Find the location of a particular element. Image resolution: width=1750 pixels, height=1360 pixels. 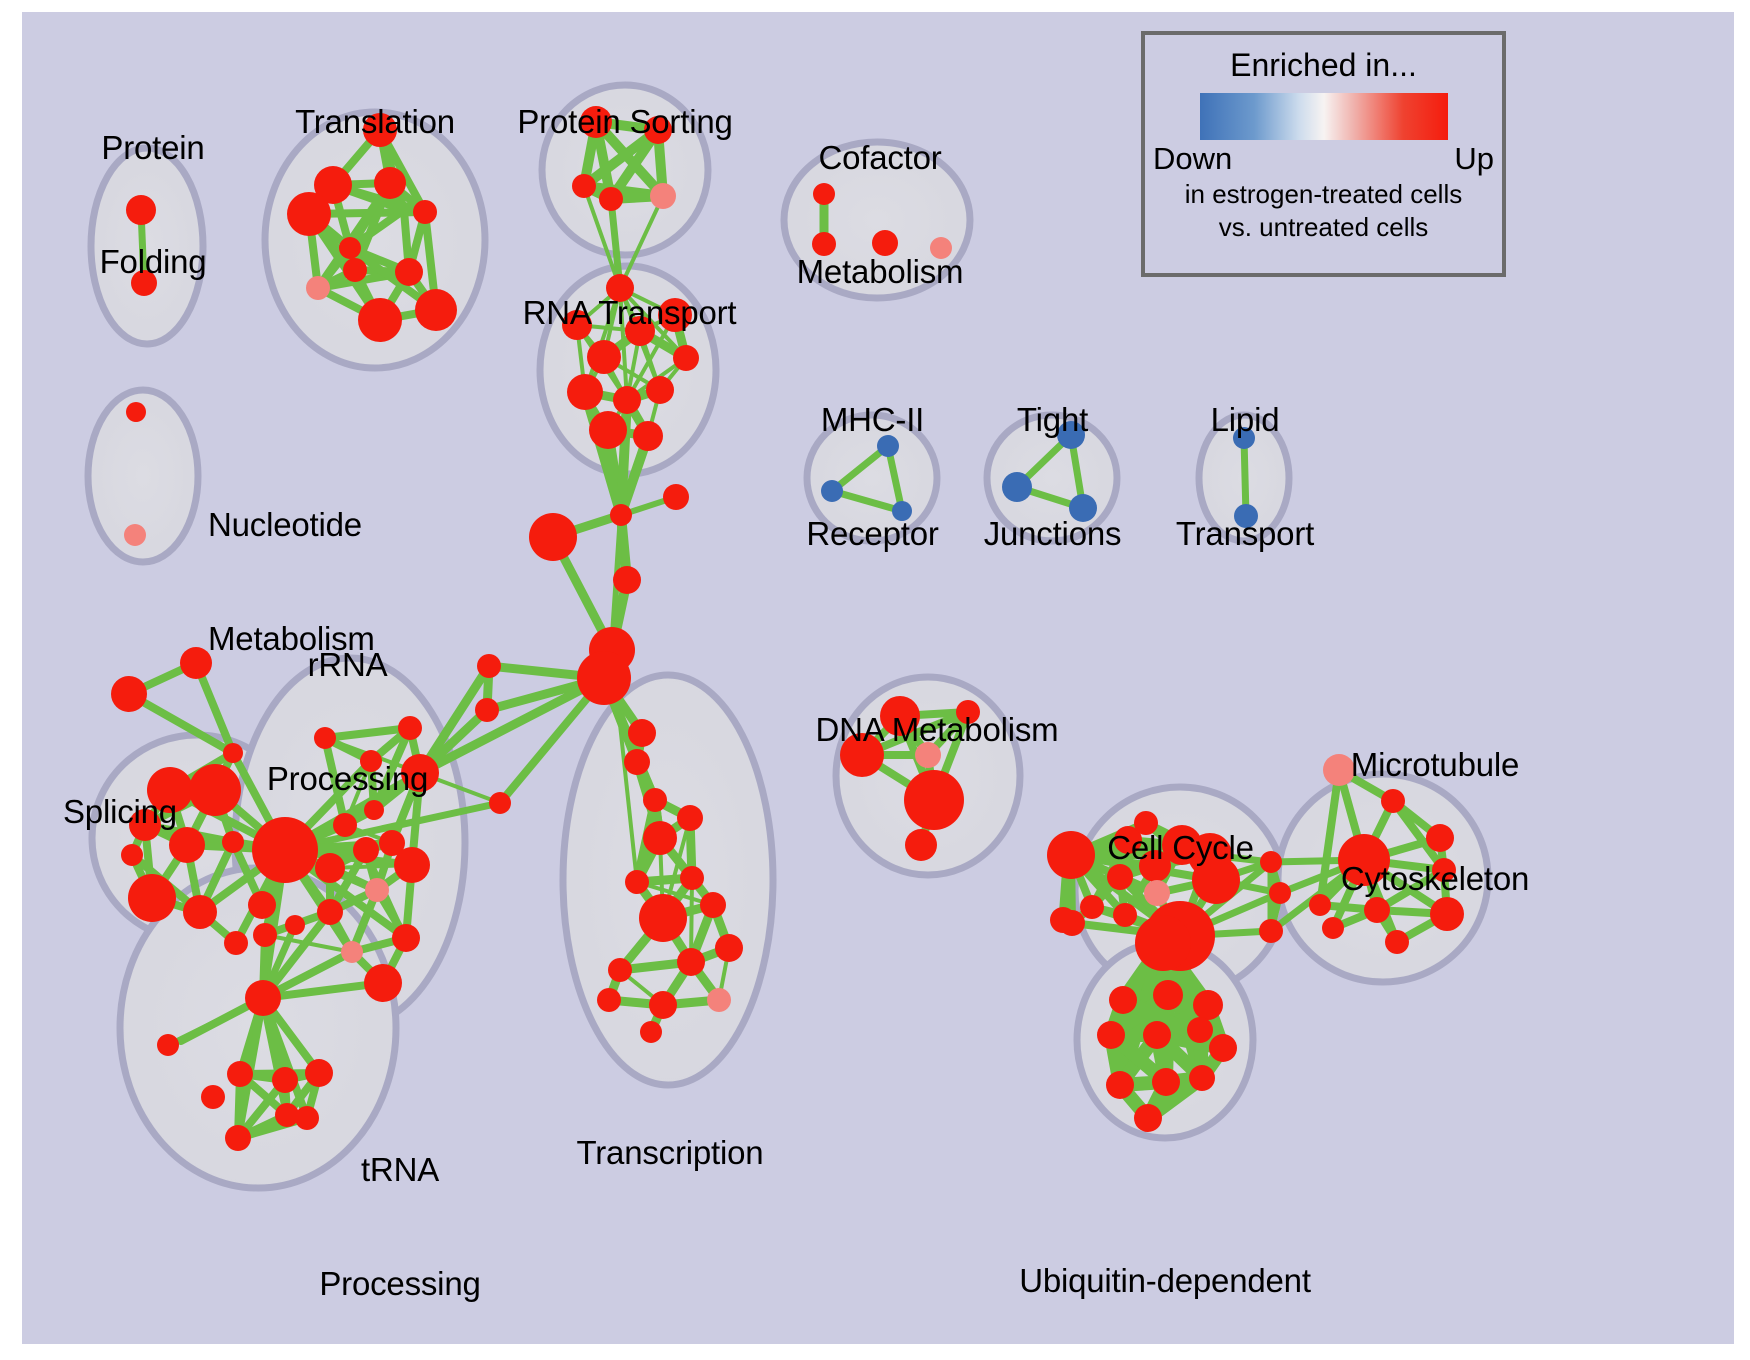

cluster-label-nucleotide-metabolism: Nucleotide Metabolism is located at coordinates (343, 582).